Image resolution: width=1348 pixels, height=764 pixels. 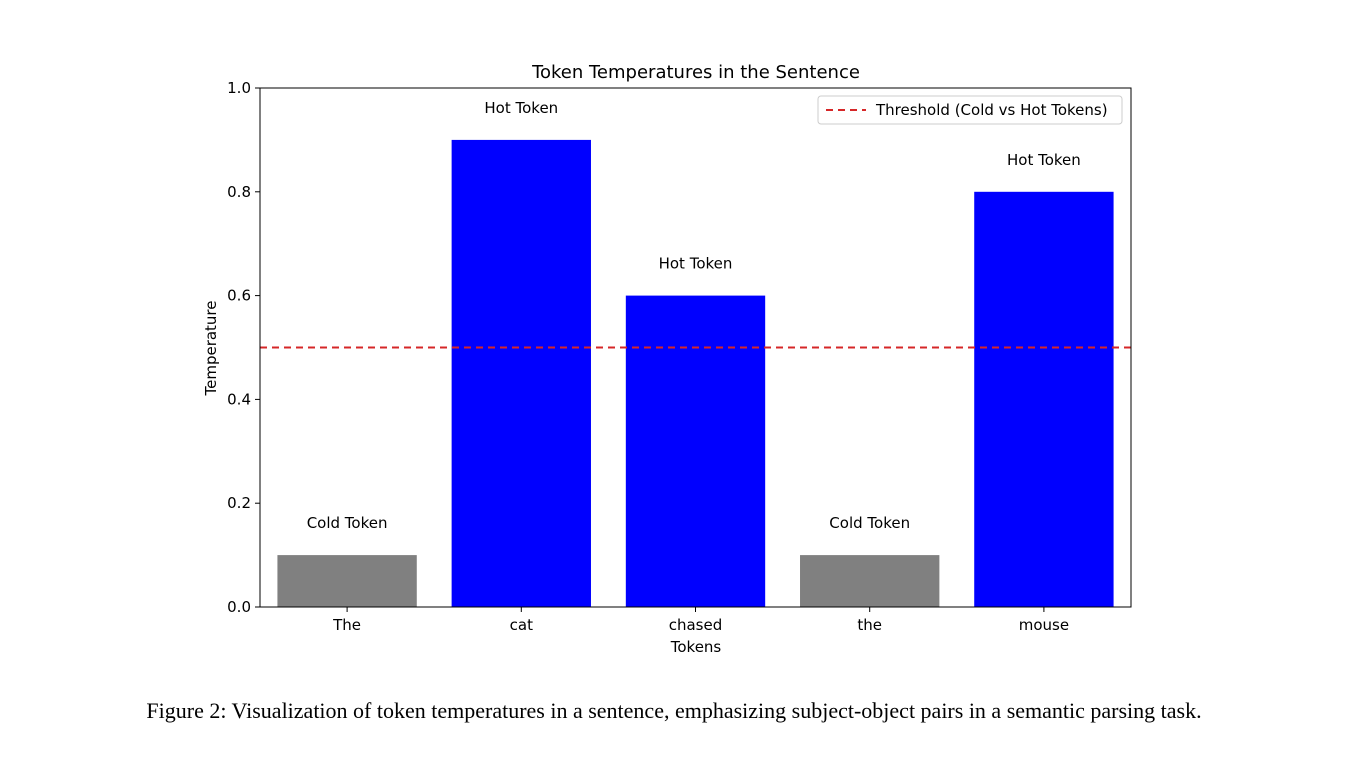 I want to click on y-axis: 0.0 0.2 0.4 0.6 0.8 1.0, so click(x=243, y=347).